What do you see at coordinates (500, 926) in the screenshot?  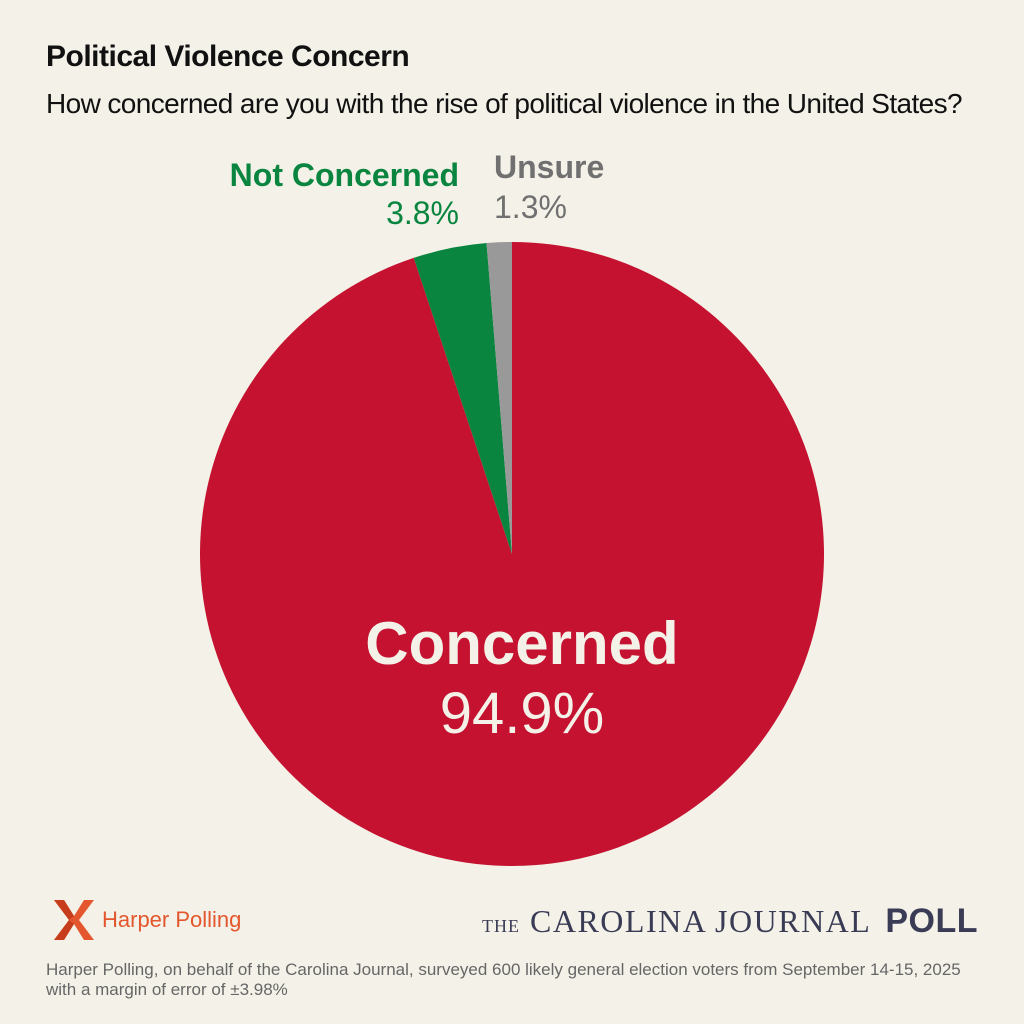 I see `journal-the-text: THE` at bounding box center [500, 926].